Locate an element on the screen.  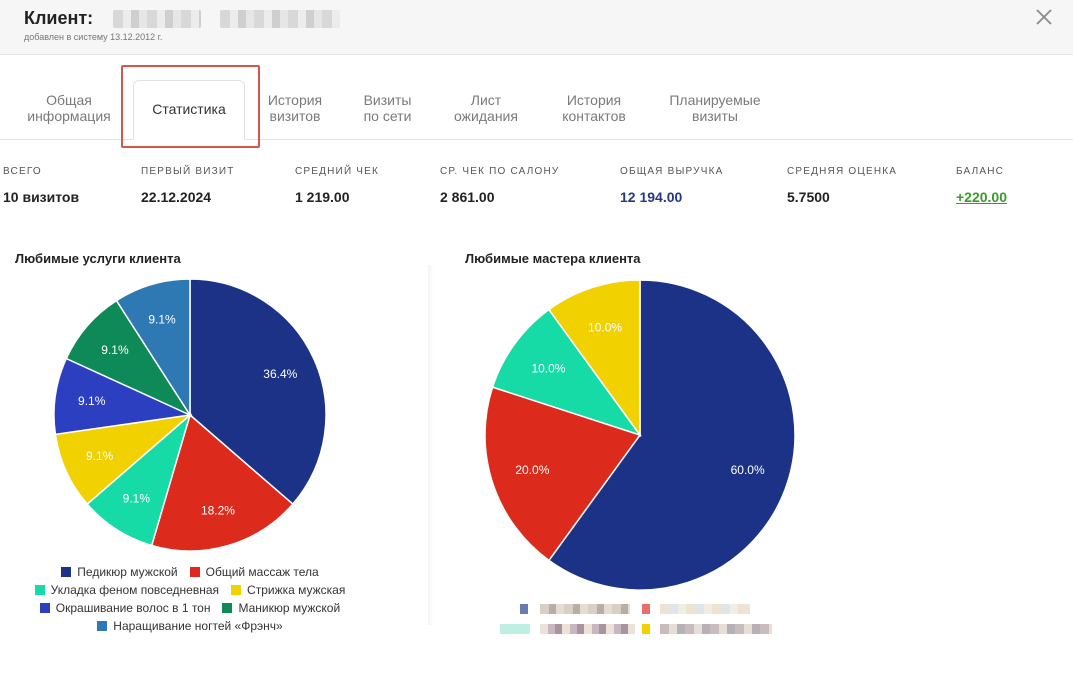
legend-item: Стрижка мужская is located at coordinates (288, 590).